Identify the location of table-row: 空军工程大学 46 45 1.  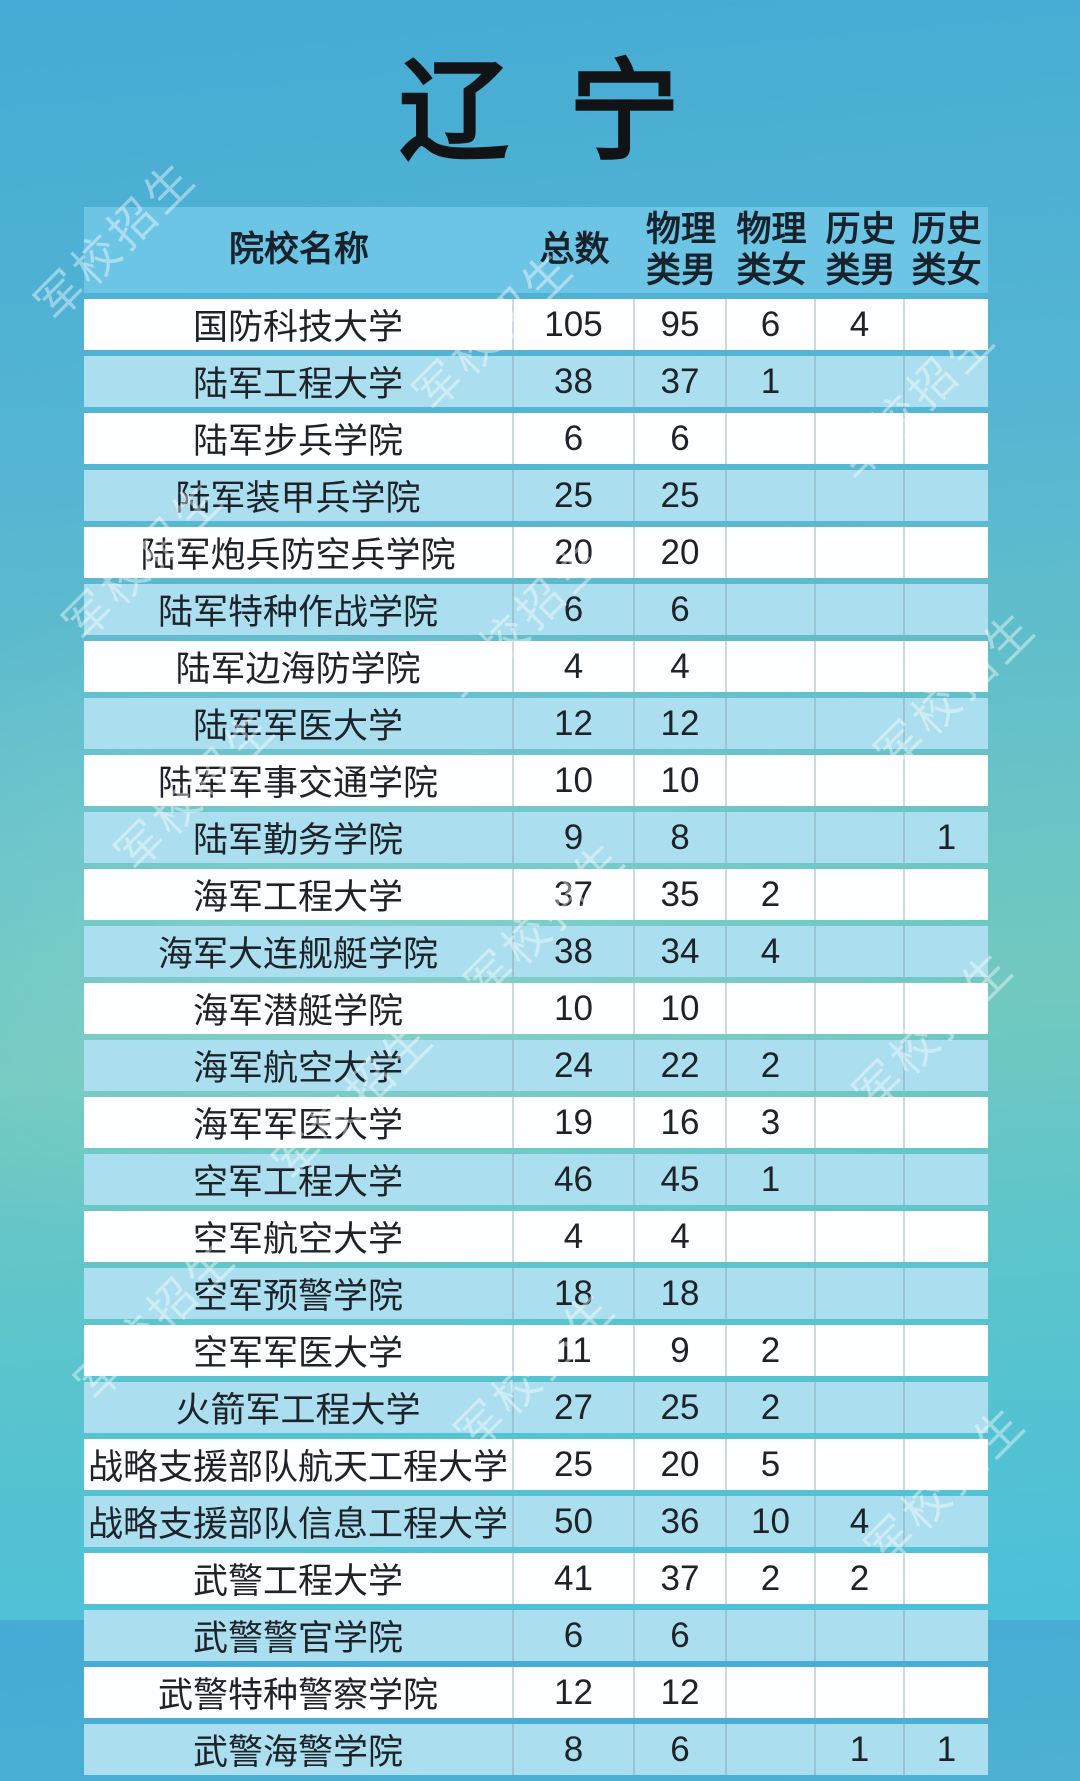
(536, 1179).